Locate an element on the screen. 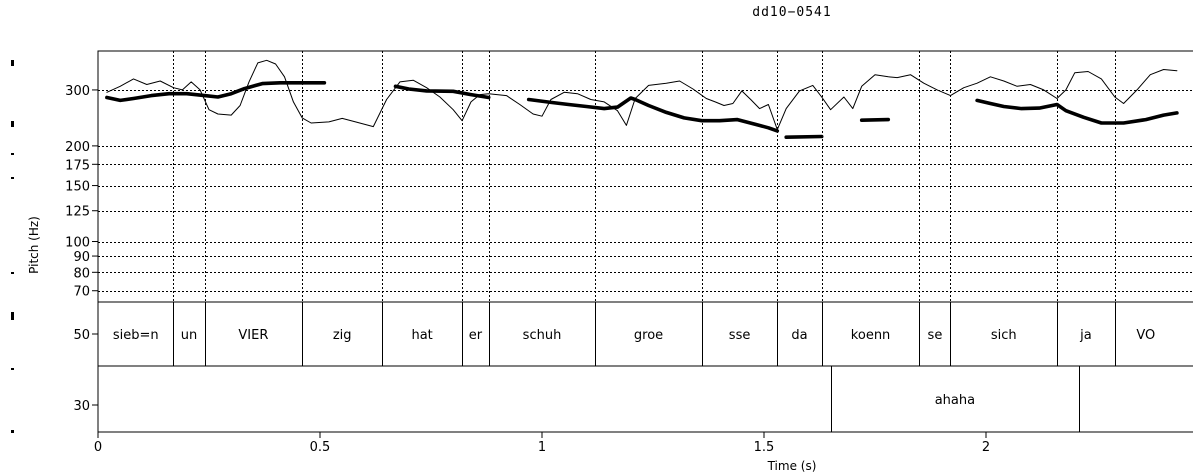 The height and width of the screenshot is (475, 1193). tier-1-label-hat: hat is located at coordinates (421, 335).